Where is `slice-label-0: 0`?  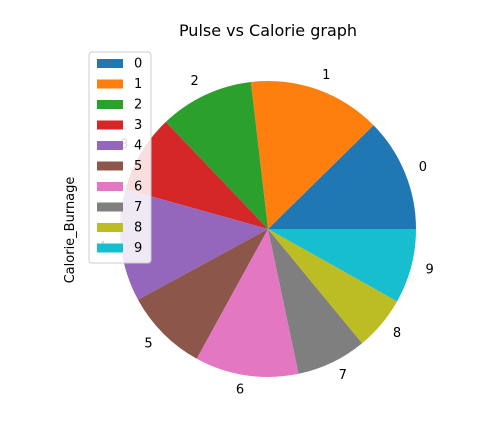
slice-label-0: 0 is located at coordinates (423, 167).